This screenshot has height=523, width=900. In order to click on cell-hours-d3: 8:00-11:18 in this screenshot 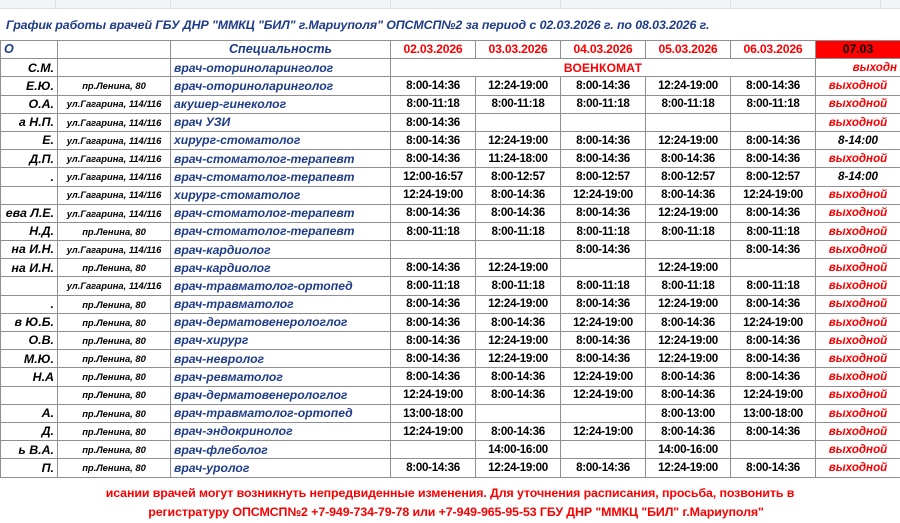, I will do `click(603, 286)`.